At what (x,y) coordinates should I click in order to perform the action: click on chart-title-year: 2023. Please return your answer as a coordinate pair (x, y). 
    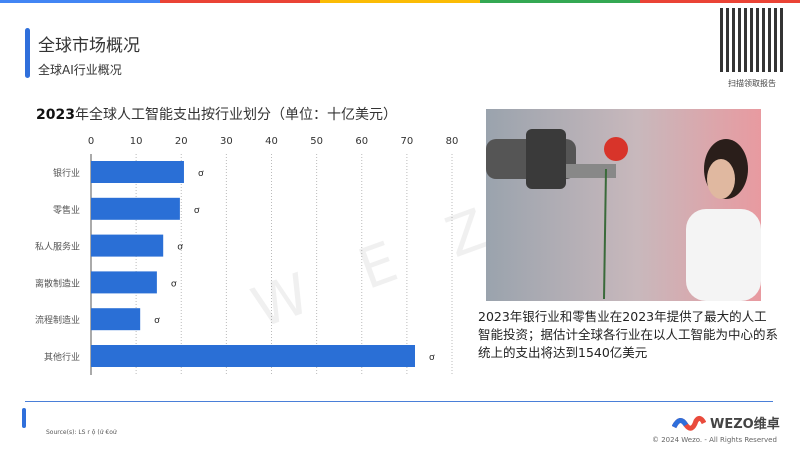
    Looking at the image, I should click on (55, 115).